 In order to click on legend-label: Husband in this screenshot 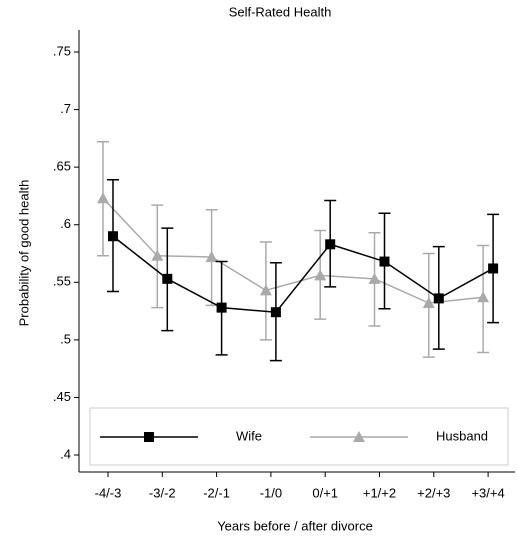, I will do `click(462, 435)`.